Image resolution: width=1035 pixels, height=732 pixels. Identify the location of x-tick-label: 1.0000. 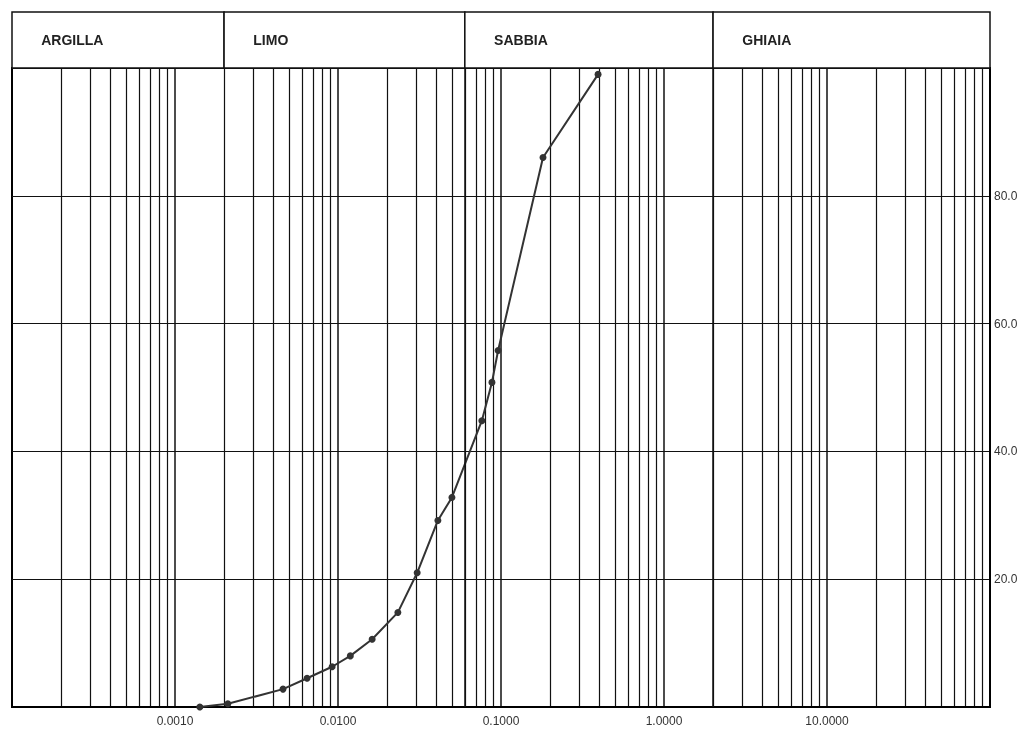
(664, 721).